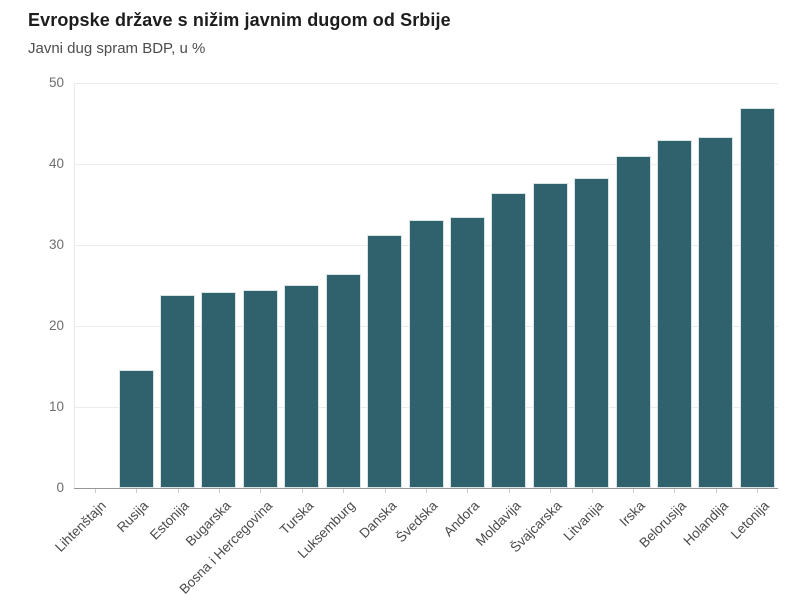  Describe the element at coordinates (56, 82) in the screenshot. I see `y-tick-label-50: 50` at that location.